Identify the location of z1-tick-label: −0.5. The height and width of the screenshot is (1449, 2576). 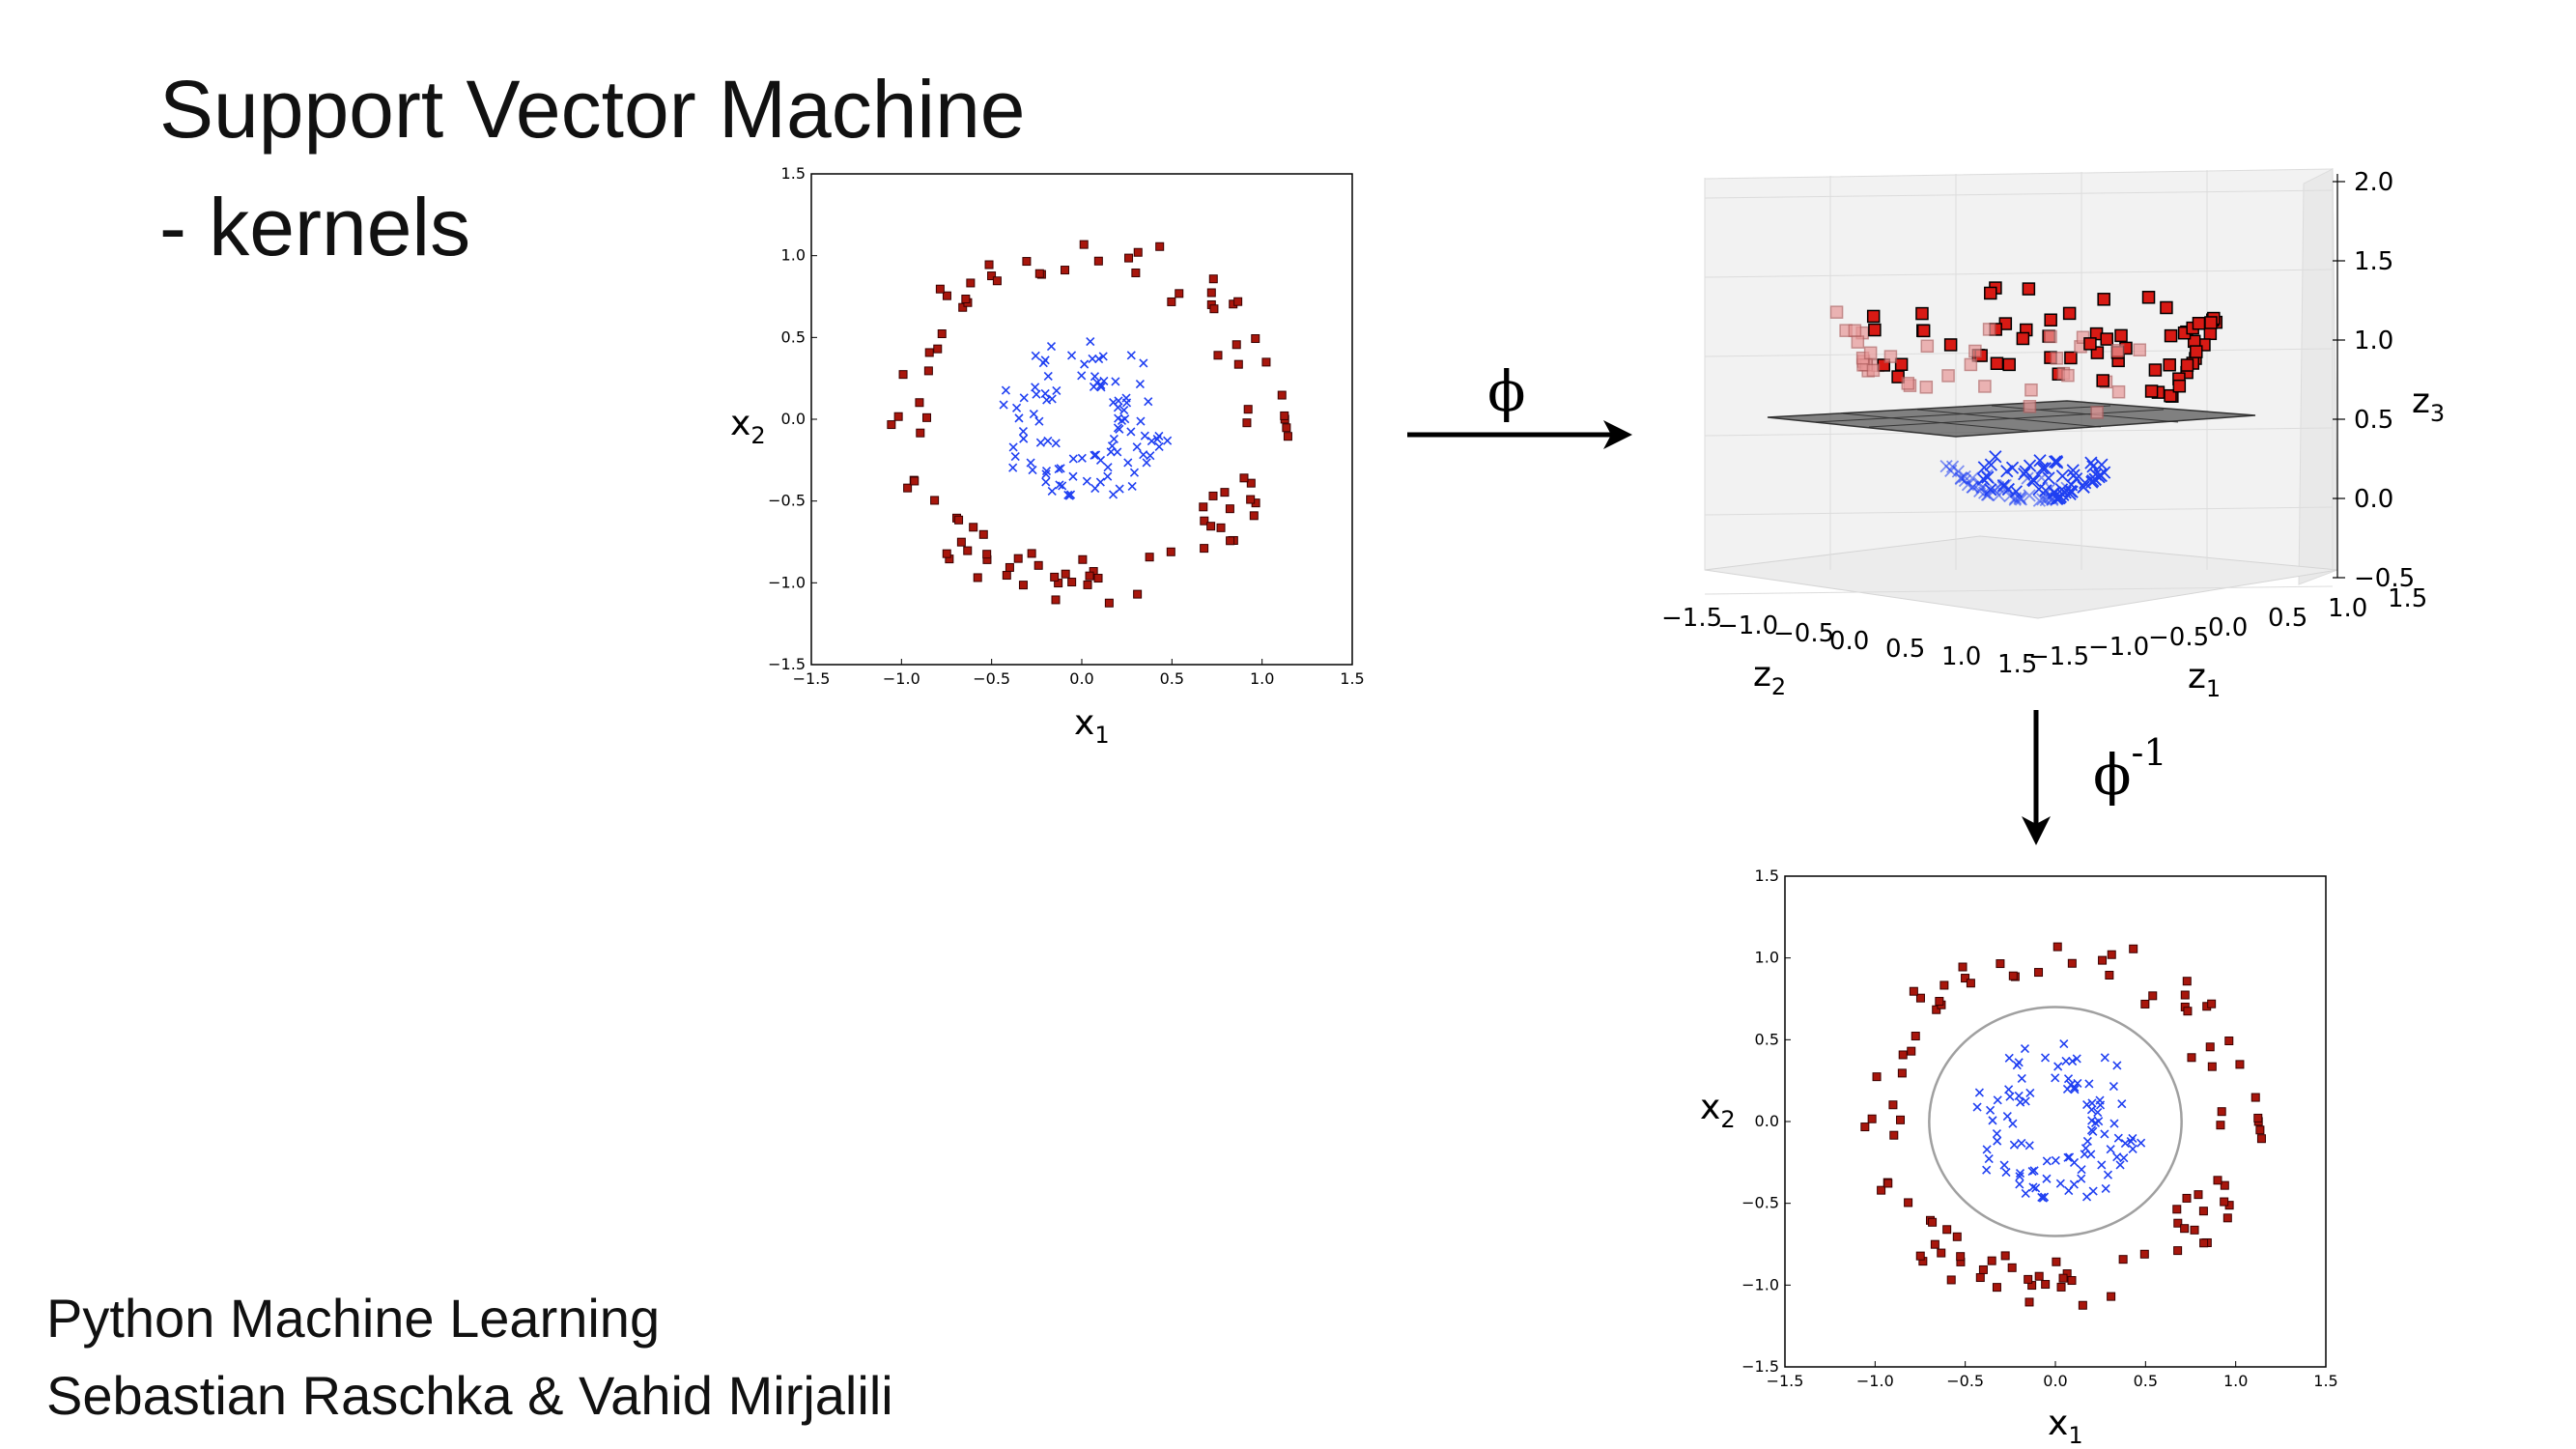
(2178, 637).